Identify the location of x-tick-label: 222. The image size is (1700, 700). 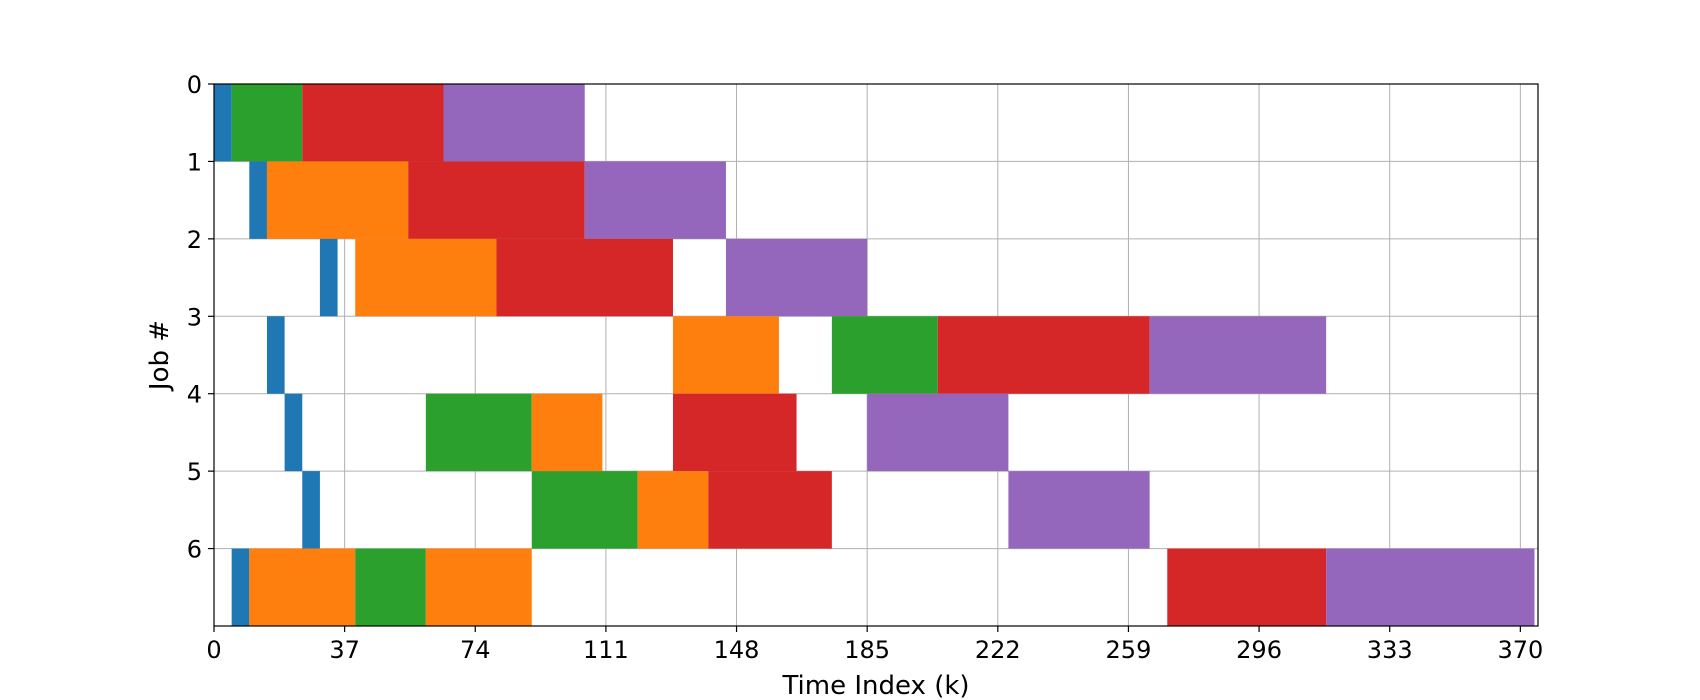
(998, 650).